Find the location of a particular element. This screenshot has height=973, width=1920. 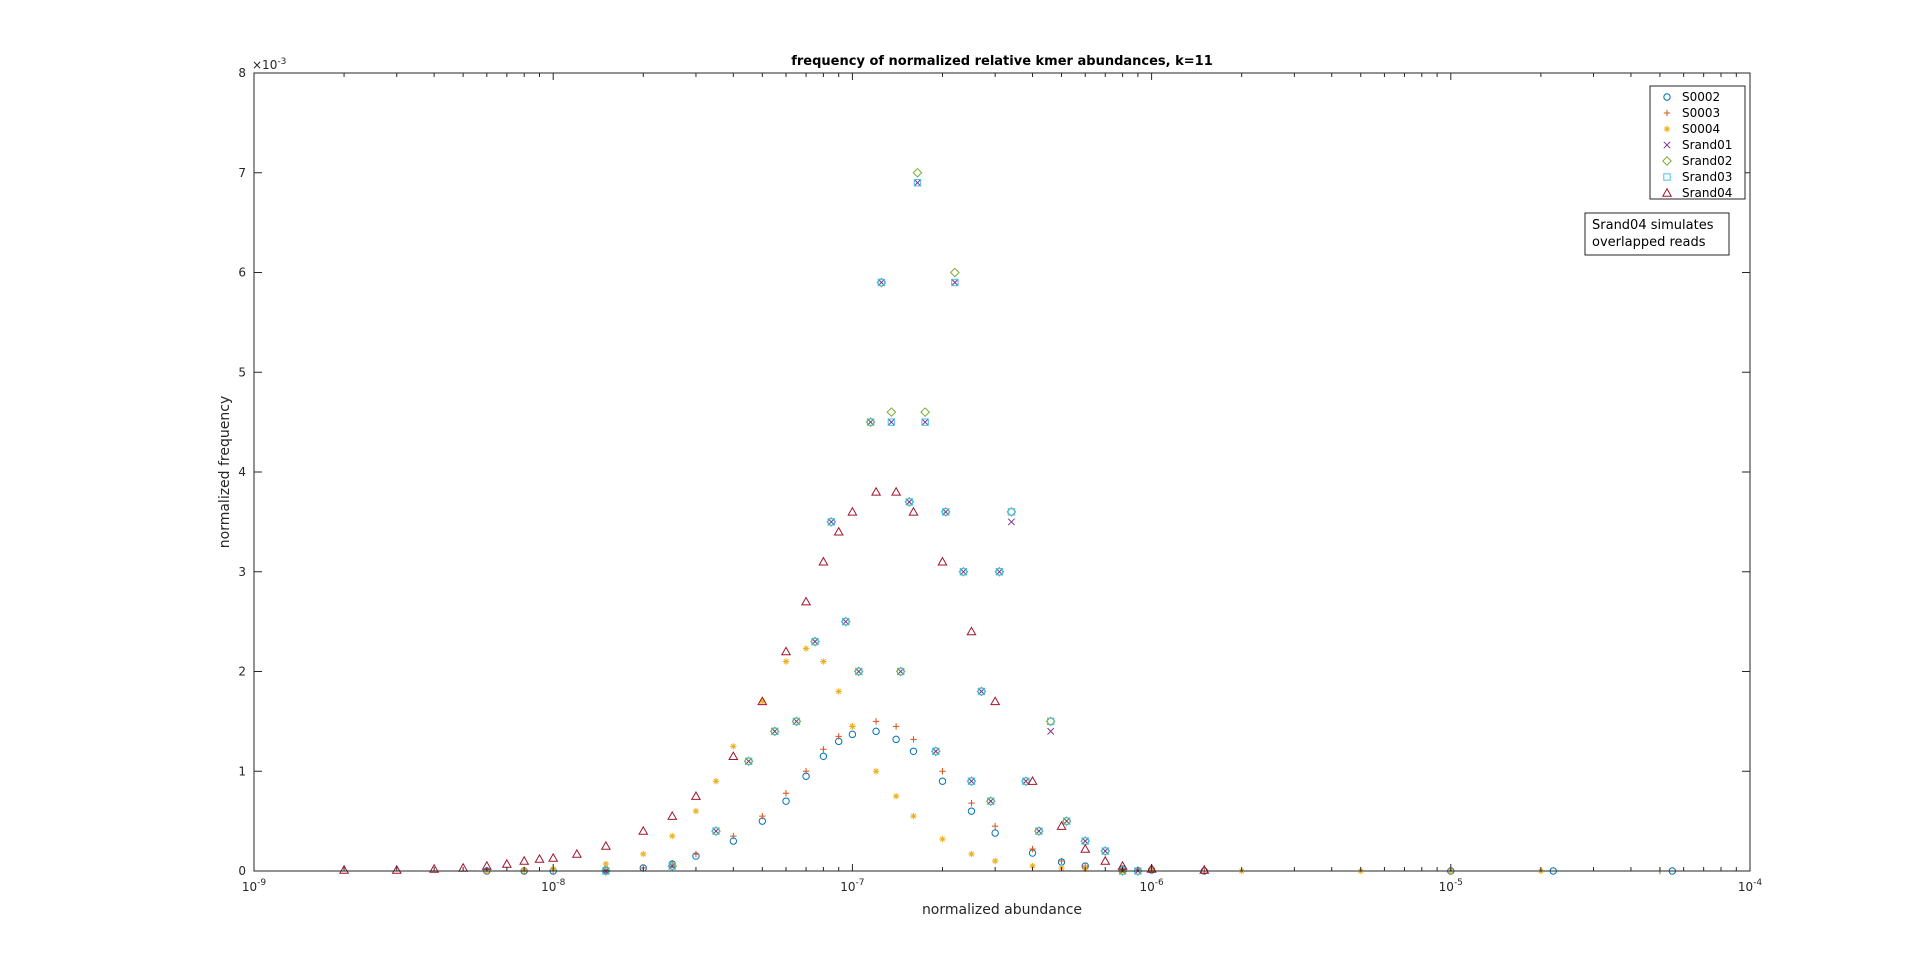

y-exponent-base: ×10 is located at coordinates (264, 65).